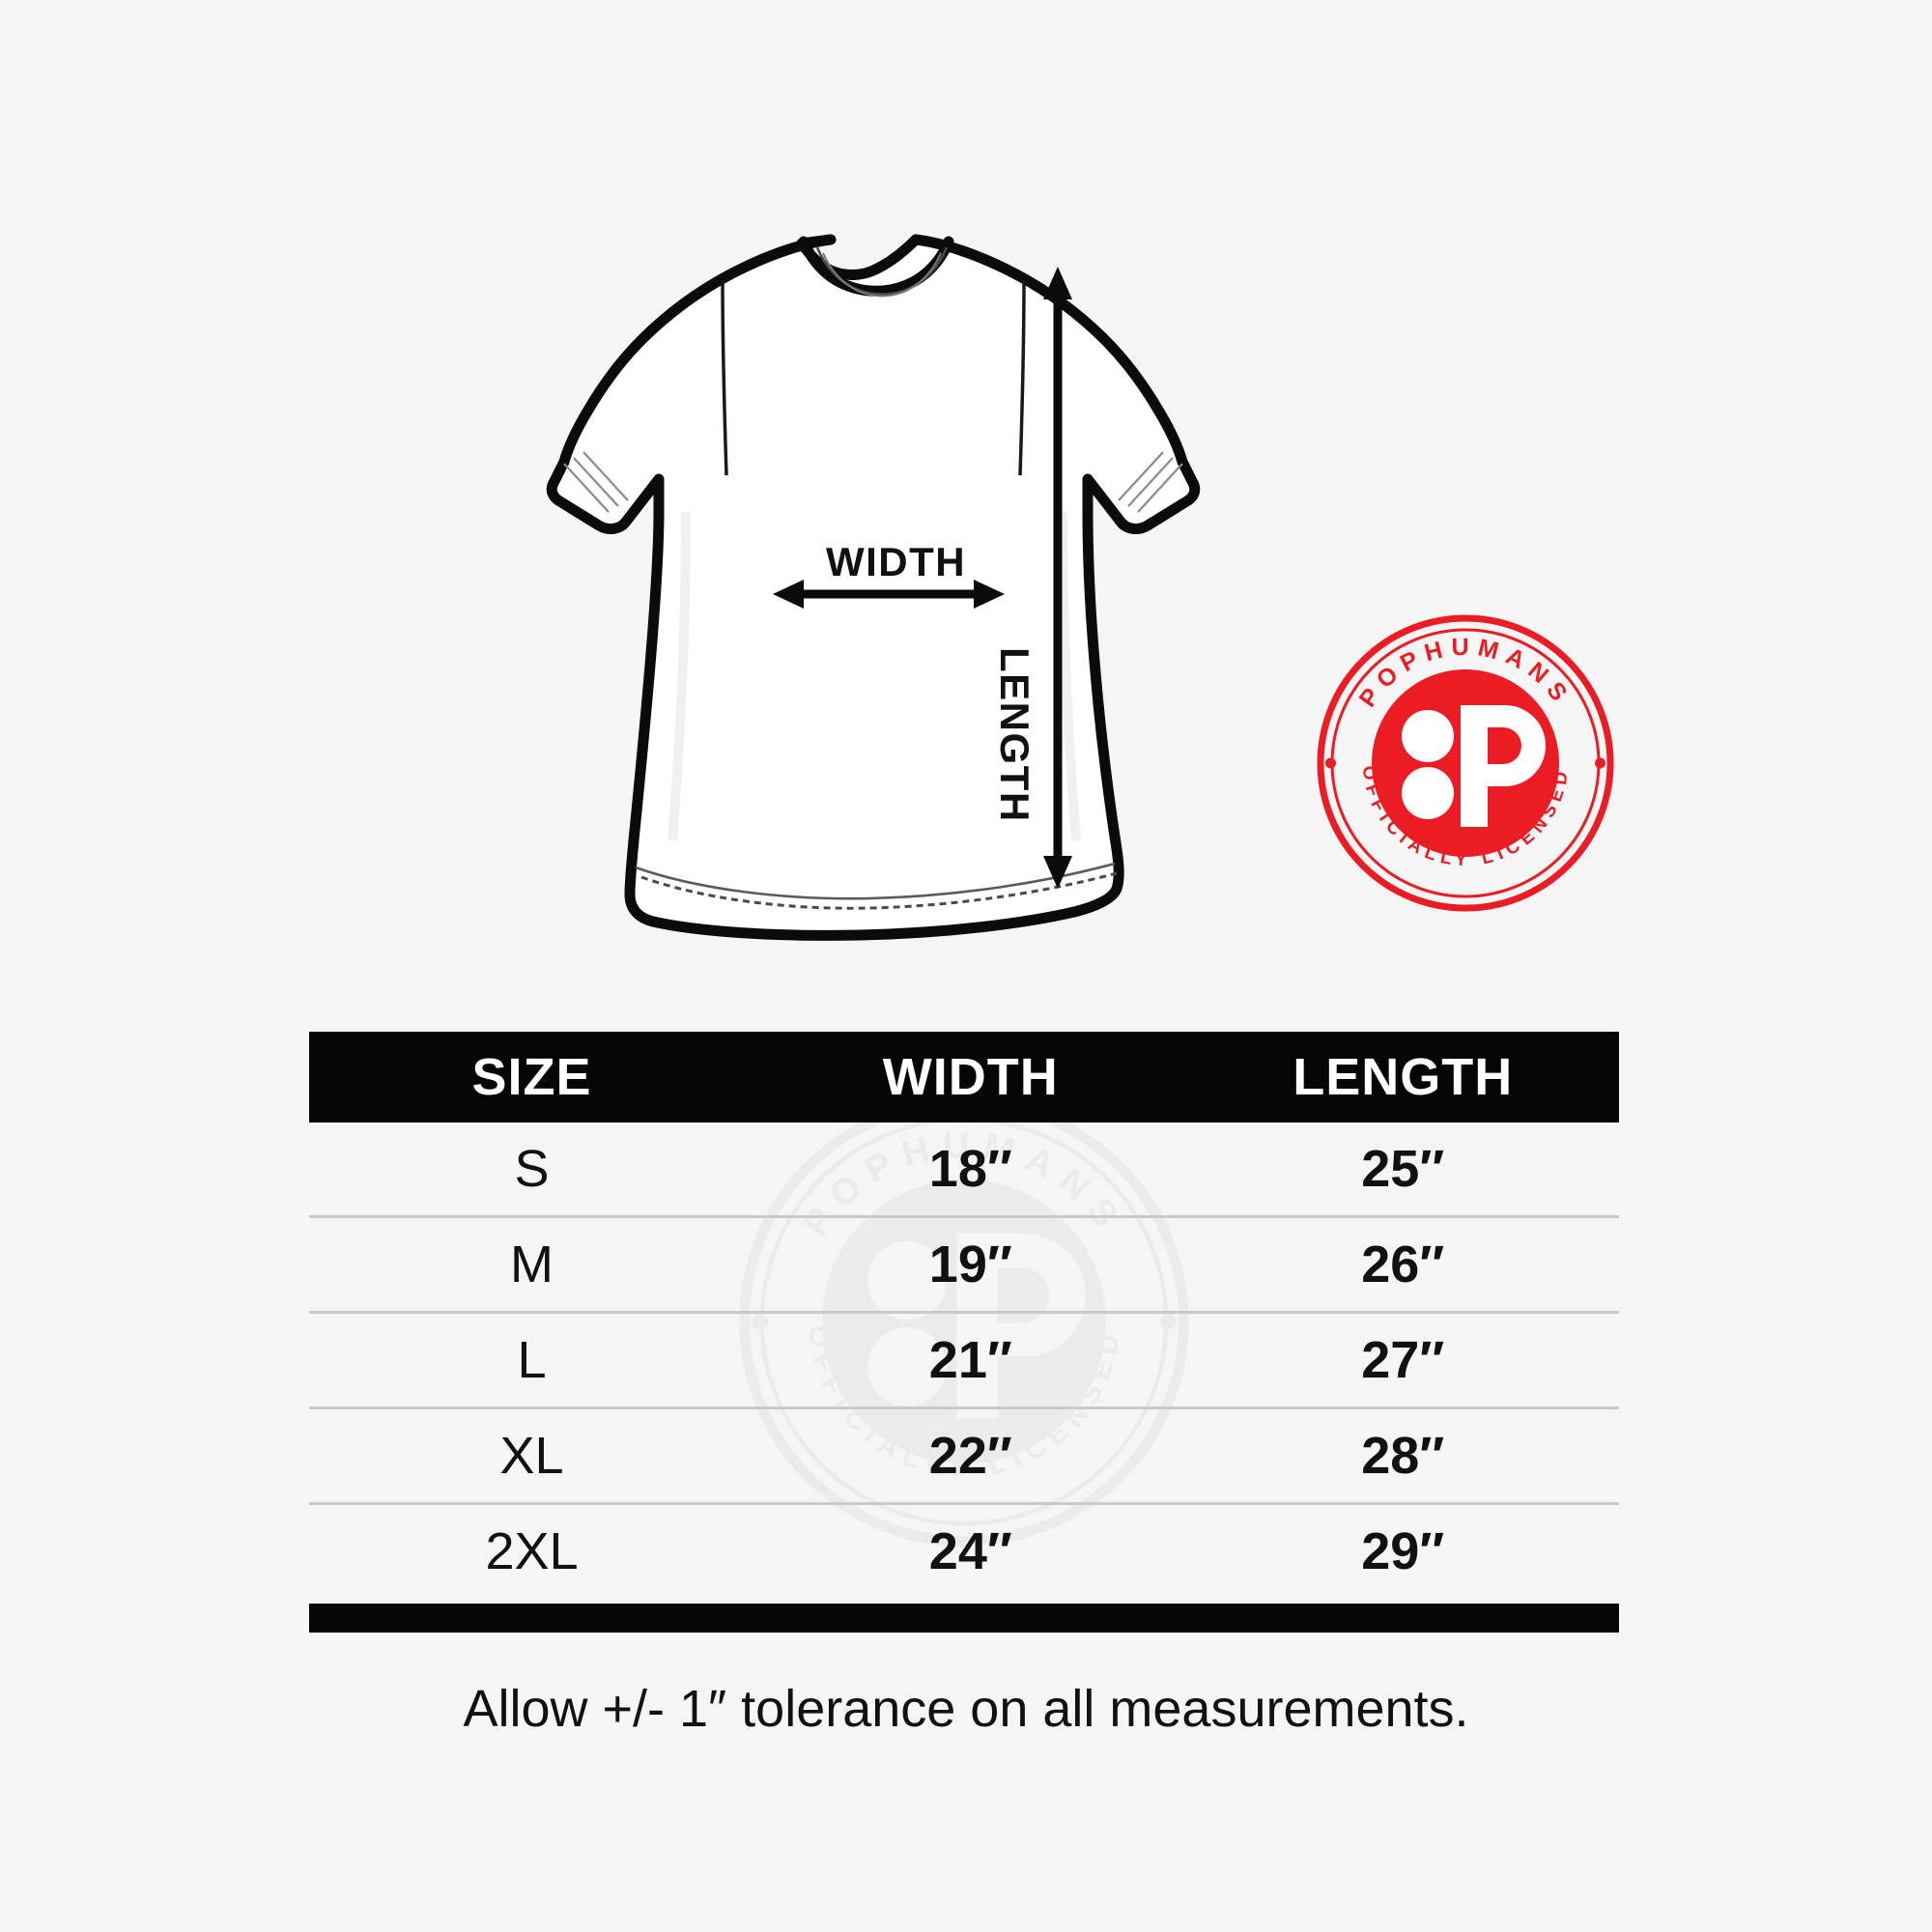 Image resolution: width=1932 pixels, height=1932 pixels. What do you see at coordinates (970, 1169) in the screenshot?
I see `cell-width: 18″` at bounding box center [970, 1169].